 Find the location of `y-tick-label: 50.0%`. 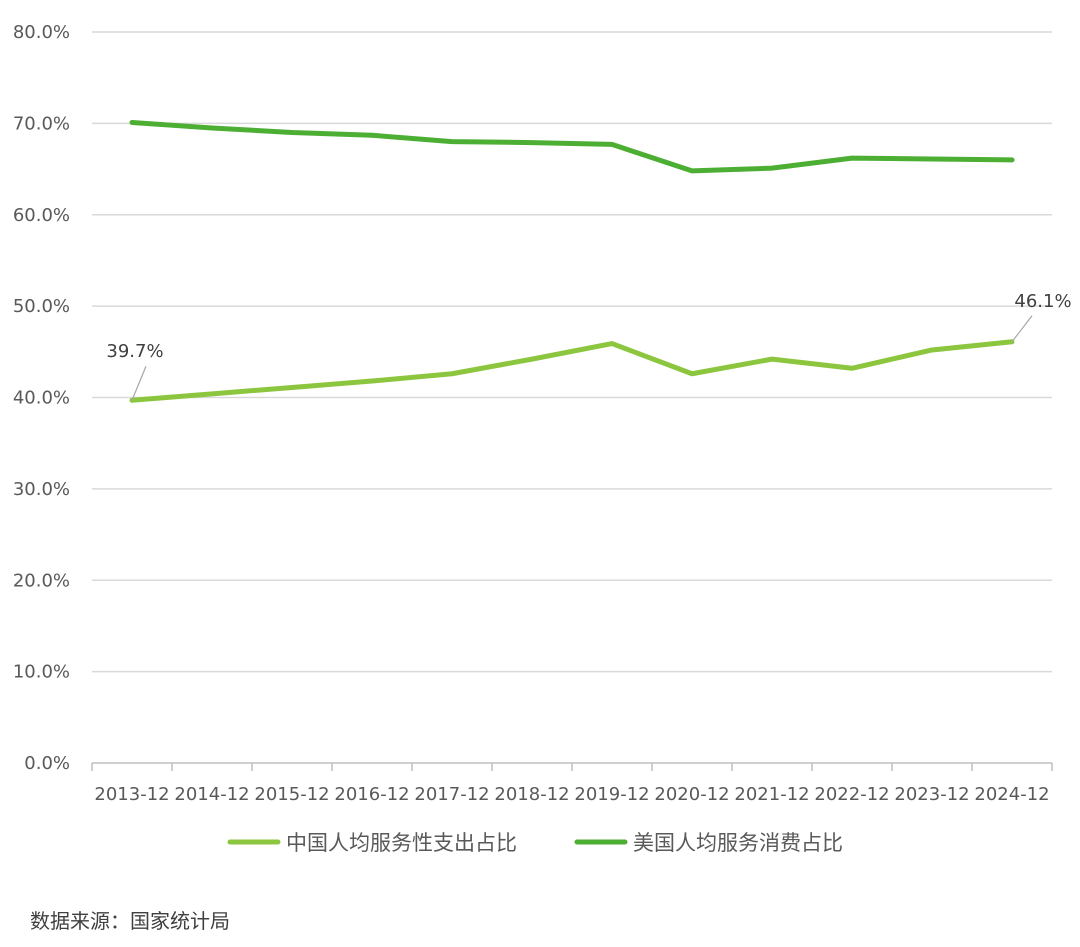

y-tick-label: 50.0% is located at coordinates (41, 306).